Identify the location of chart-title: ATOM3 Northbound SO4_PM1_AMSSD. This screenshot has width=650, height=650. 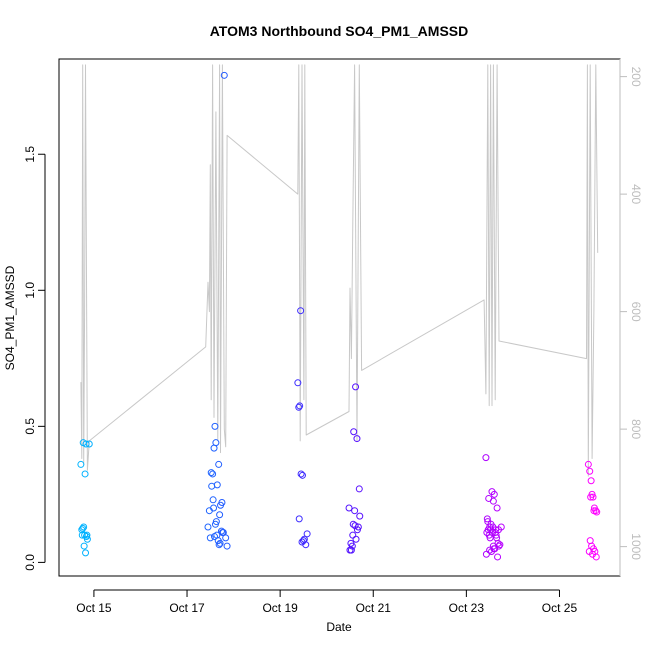
(339, 31).